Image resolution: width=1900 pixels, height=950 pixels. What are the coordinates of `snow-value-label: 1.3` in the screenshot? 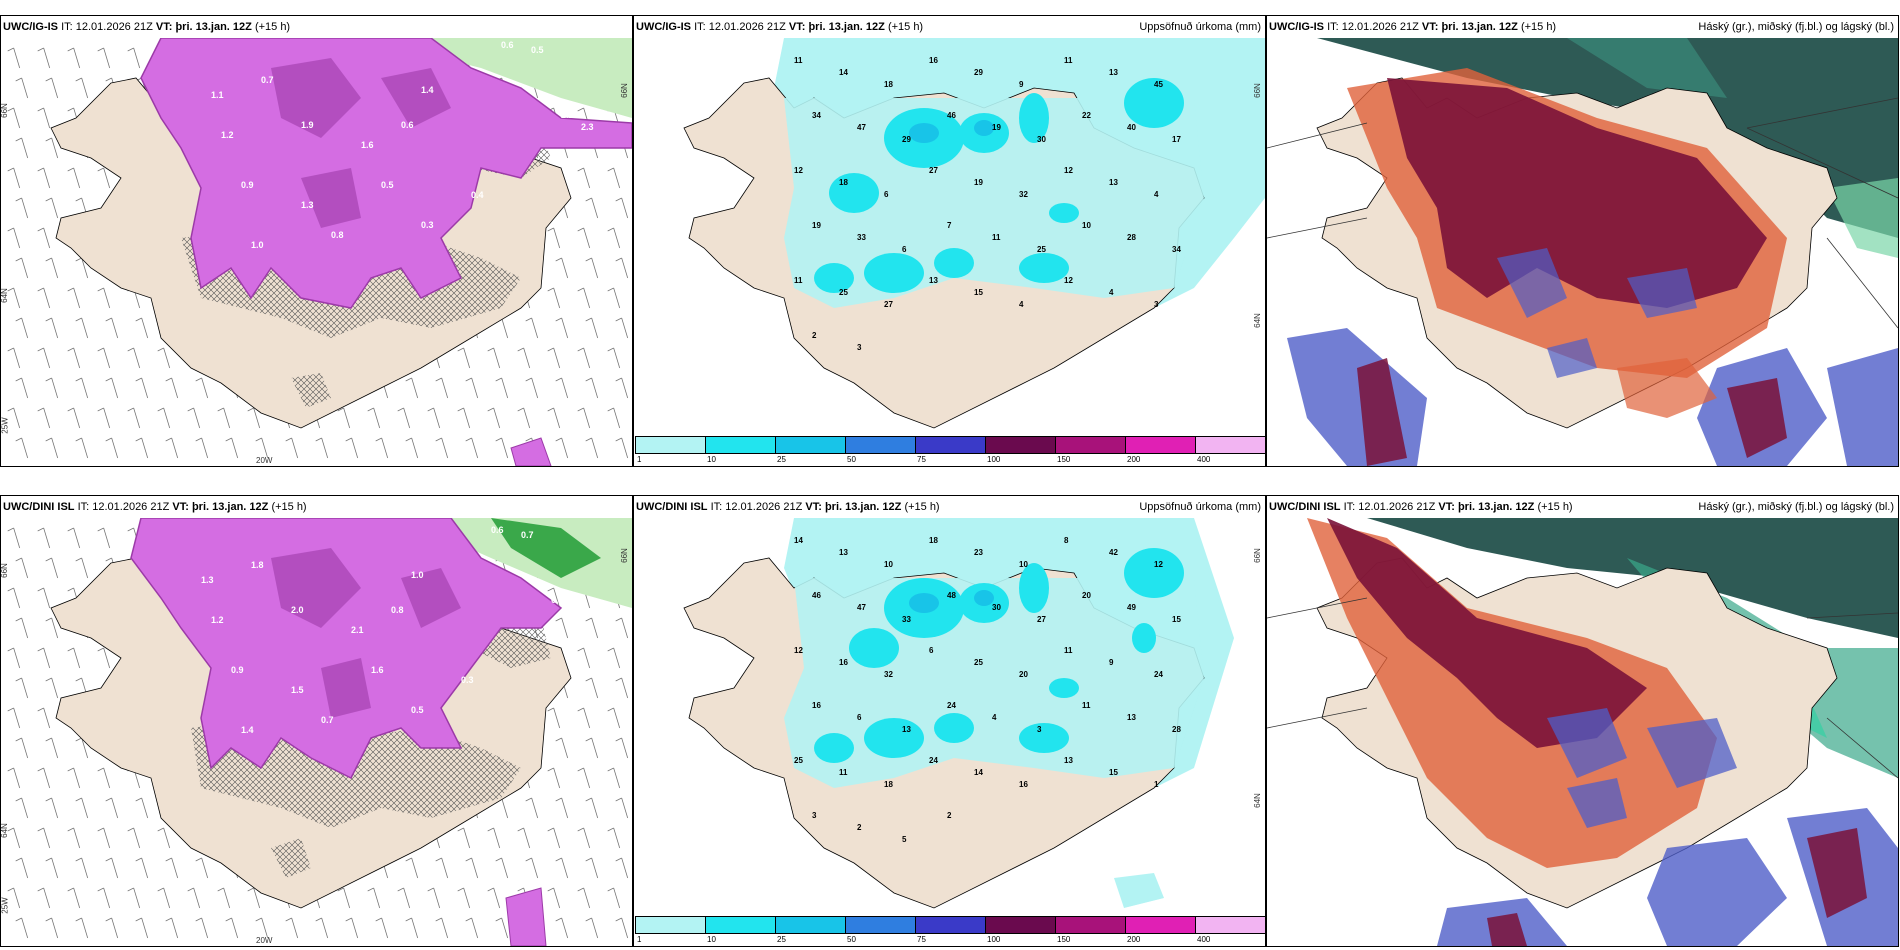 It's located at (207, 580).